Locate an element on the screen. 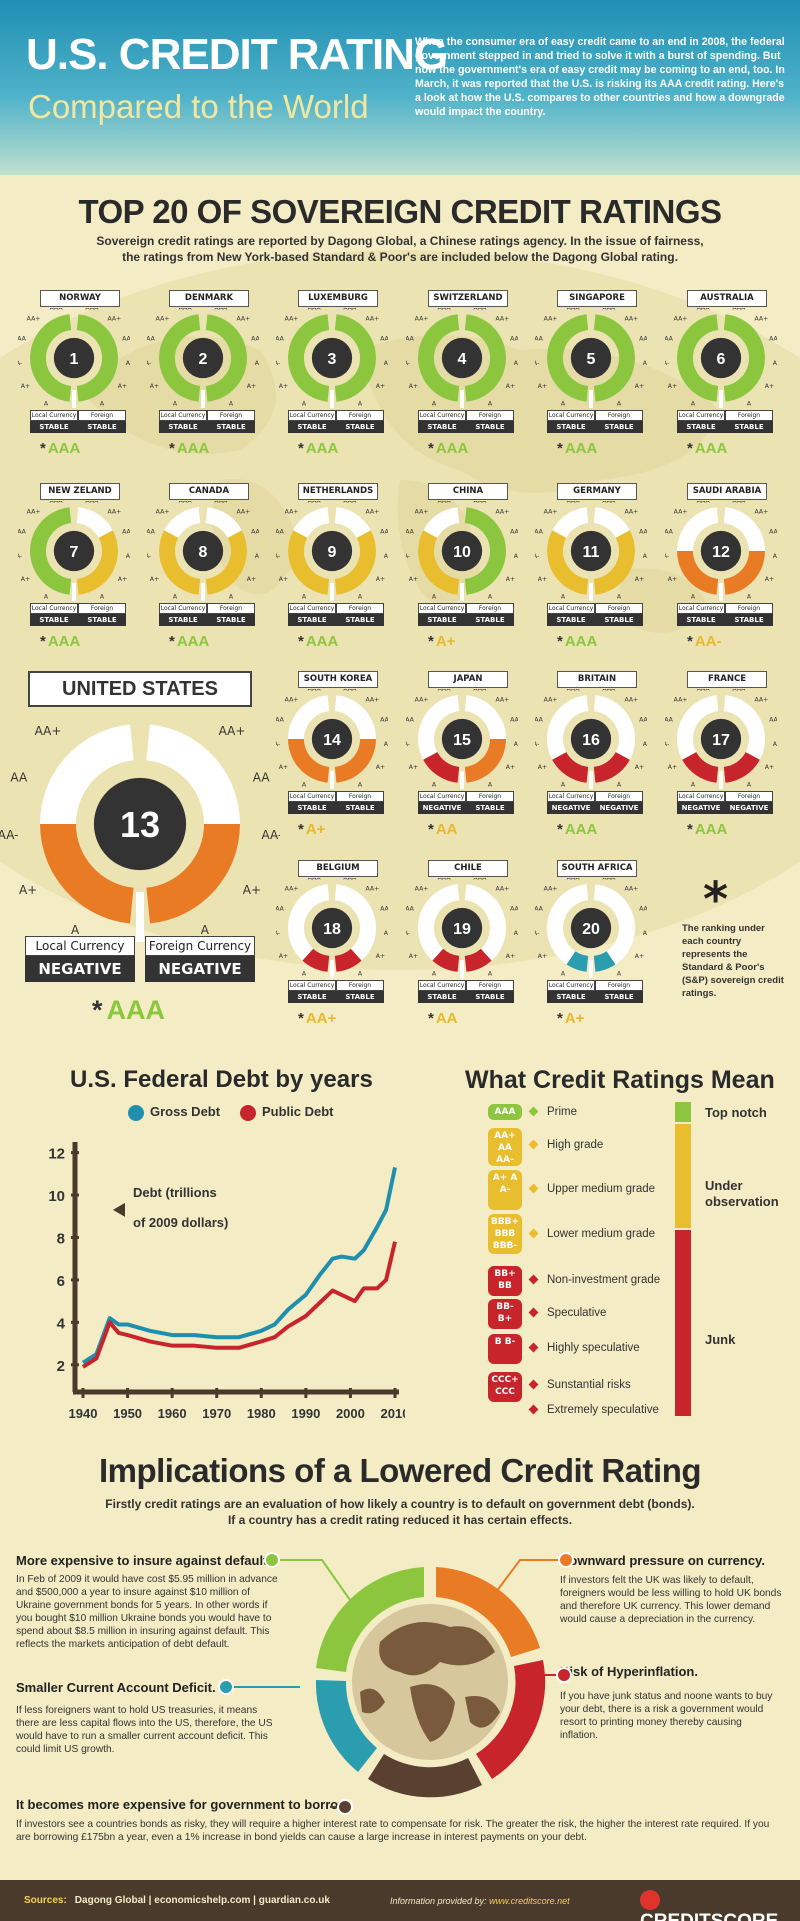 The height and width of the screenshot is (1921, 800). rating-meaning: Prime is located at coordinates (552, 1112).